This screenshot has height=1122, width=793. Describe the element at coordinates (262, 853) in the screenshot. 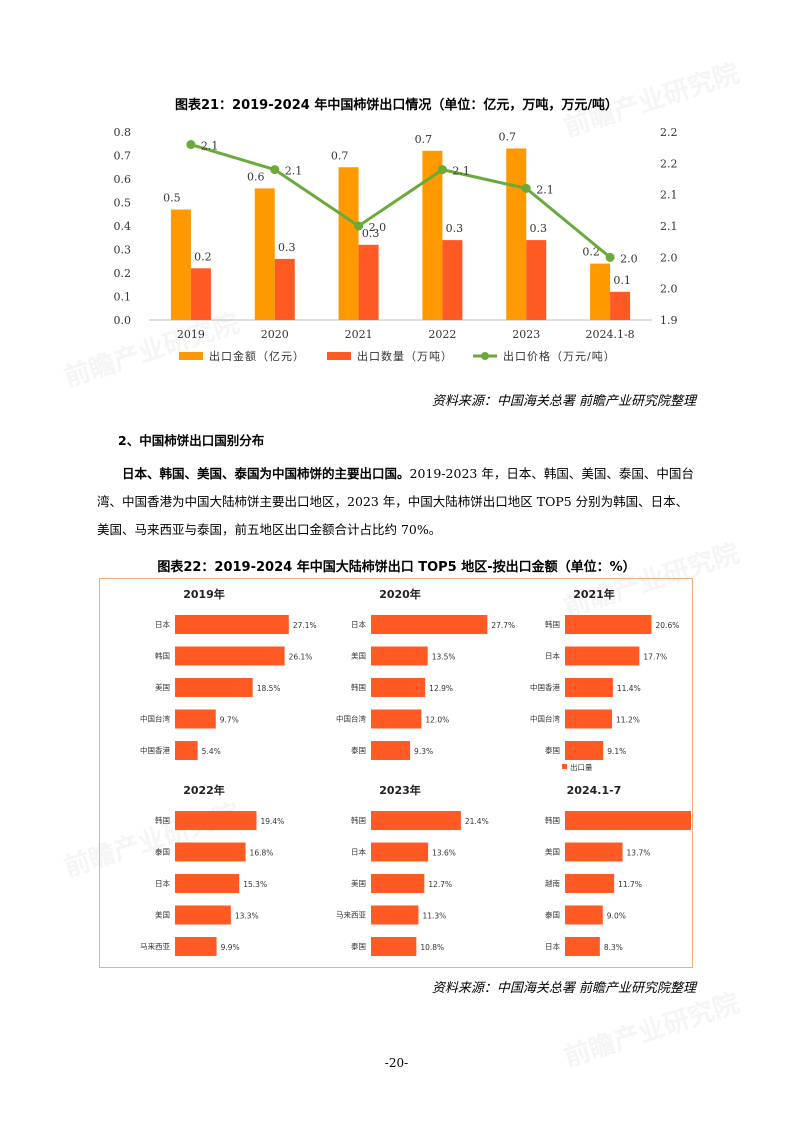

I see `region-value-label: 16.8%` at that location.